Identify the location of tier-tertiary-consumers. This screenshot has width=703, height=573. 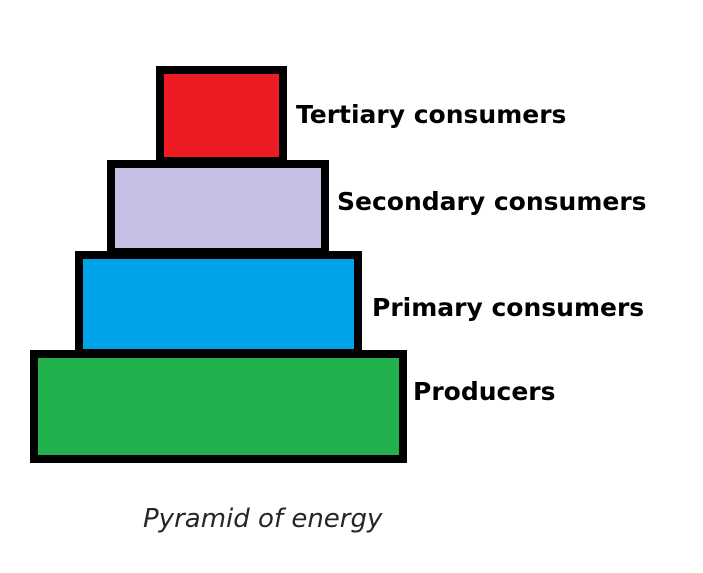
(221, 115).